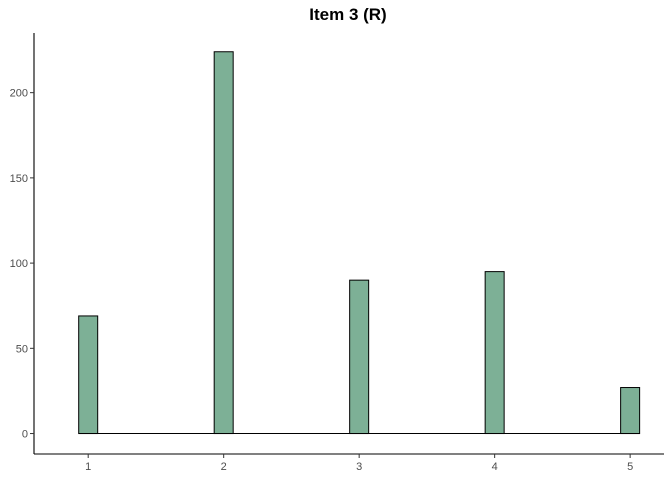 This screenshot has width=672, height=480. Describe the element at coordinates (88, 467) in the screenshot. I see `x-tick-label-1: 1` at that location.